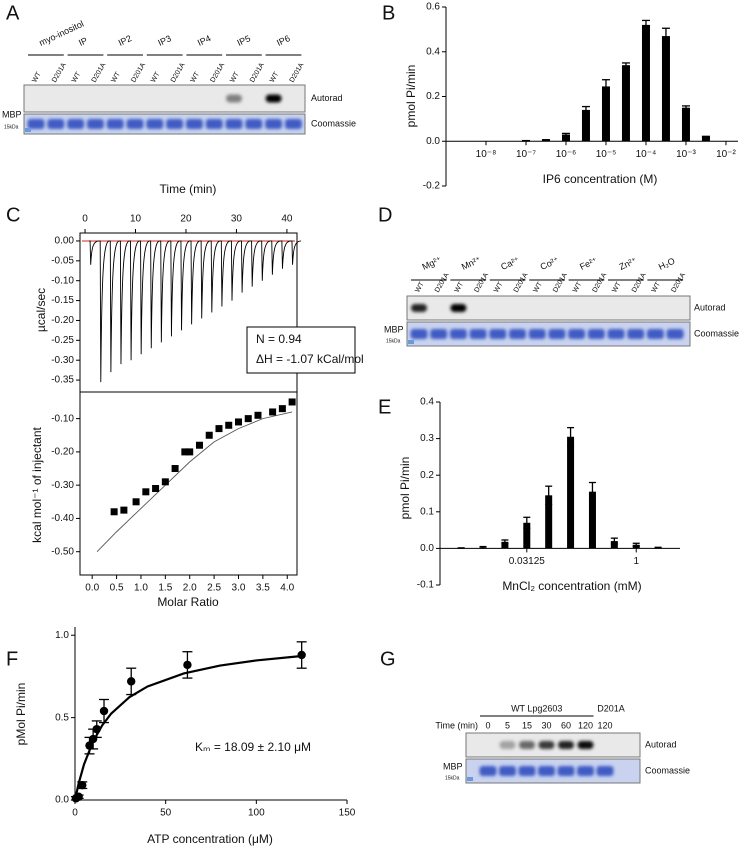 This screenshot has height=859, width=745. I want to click on y-tick-label: -0.10, so click(62, 418).